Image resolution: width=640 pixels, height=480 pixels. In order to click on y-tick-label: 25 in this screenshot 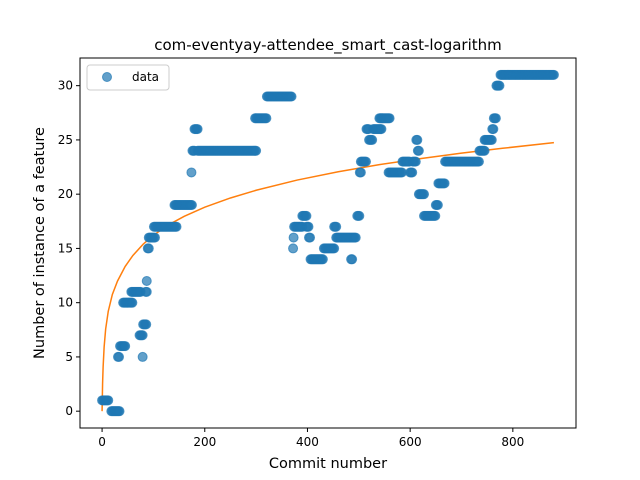, I will do `click(65, 140)`.